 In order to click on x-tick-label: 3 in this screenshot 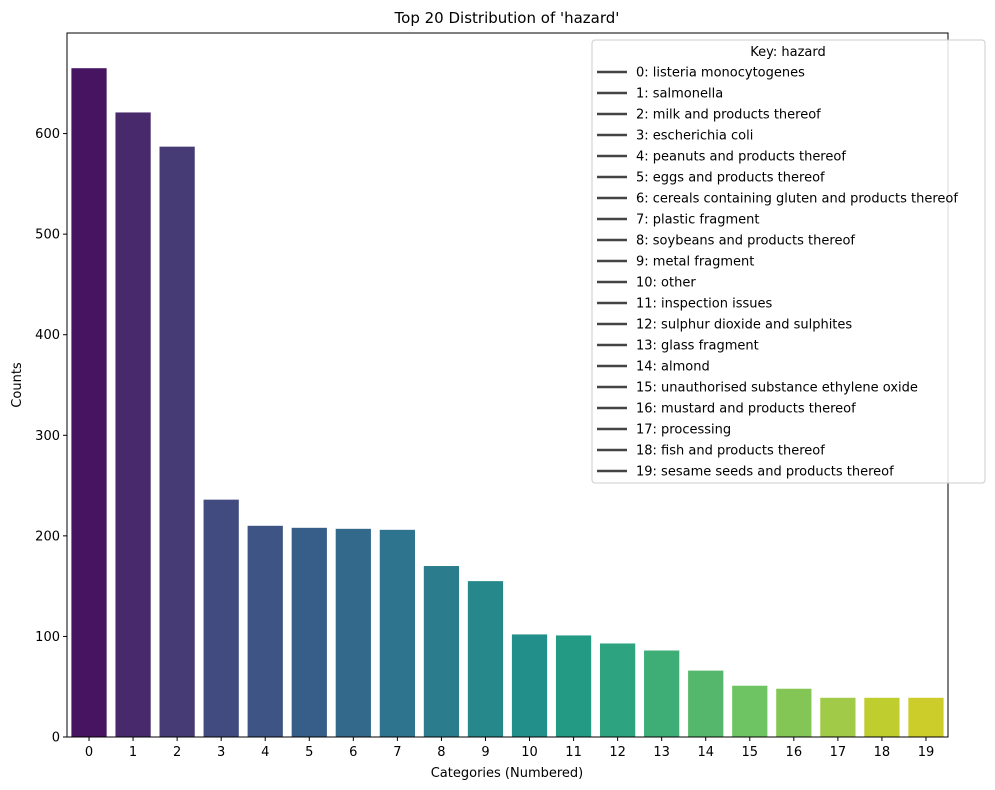, I will do `click(221, 752)`.